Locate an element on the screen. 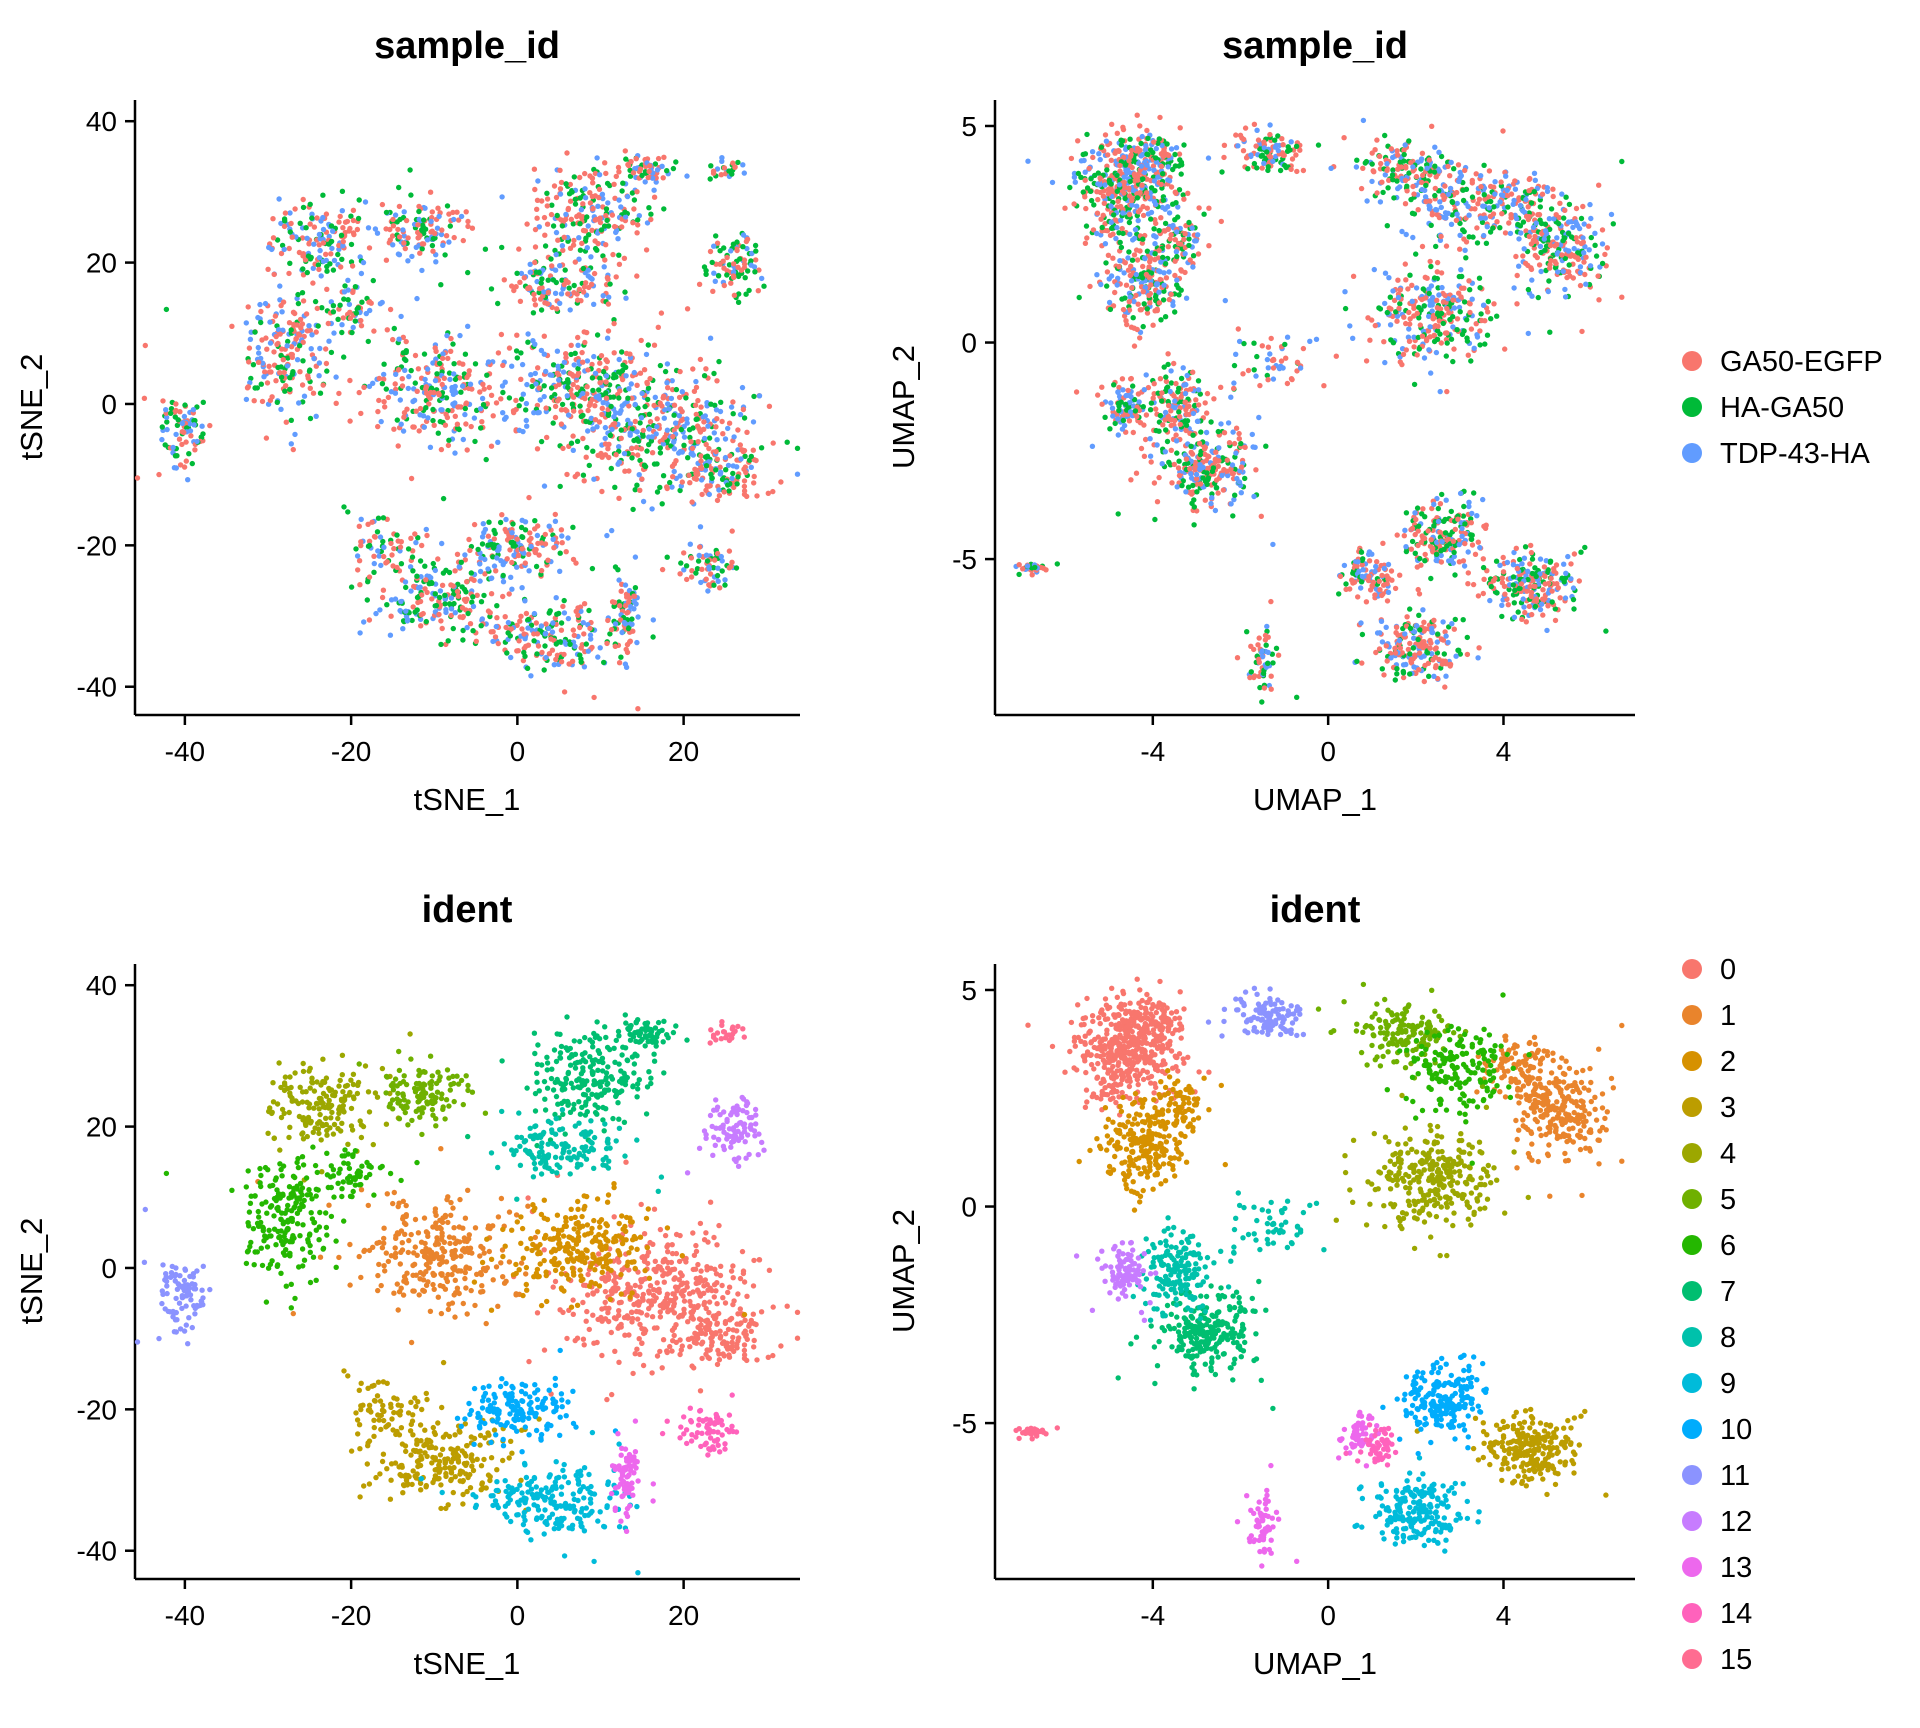 The height and width of the screenshot is (1728, 1920). legend-label: 4 is located at coordinates (1728, 1154).